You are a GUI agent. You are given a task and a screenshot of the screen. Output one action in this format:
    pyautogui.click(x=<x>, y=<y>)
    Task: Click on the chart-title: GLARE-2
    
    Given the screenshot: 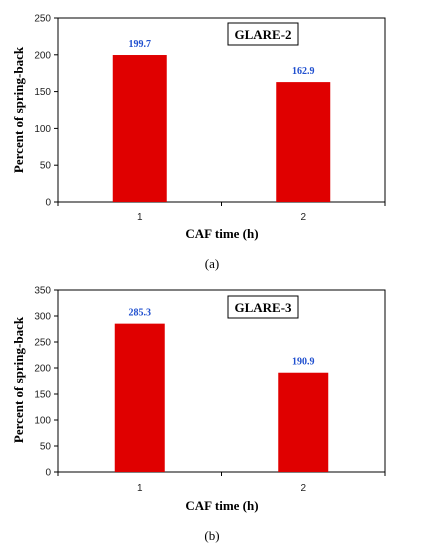 What is the action you would take?
    pyautogui.click(x=262, y=34)
    